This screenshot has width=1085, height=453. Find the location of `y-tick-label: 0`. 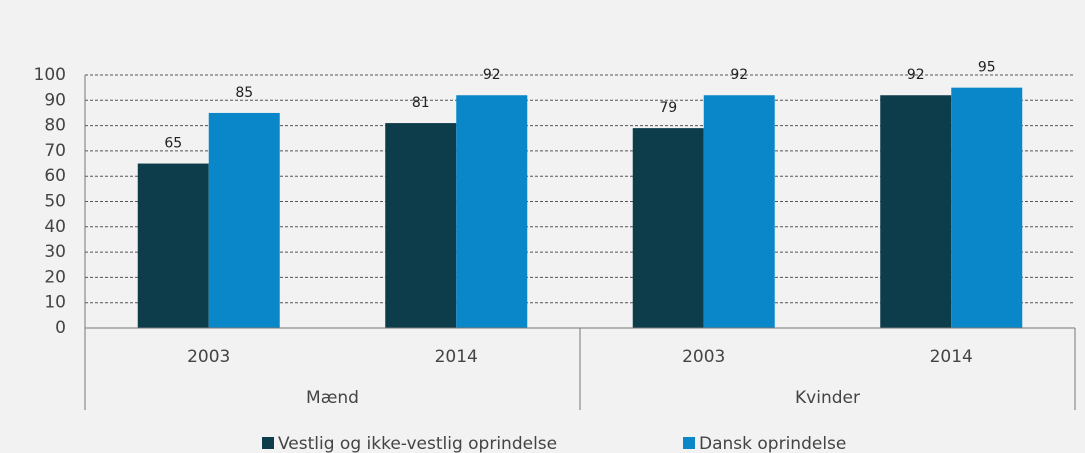

y-tick-label: 0 is located at coordinates (60, 328).